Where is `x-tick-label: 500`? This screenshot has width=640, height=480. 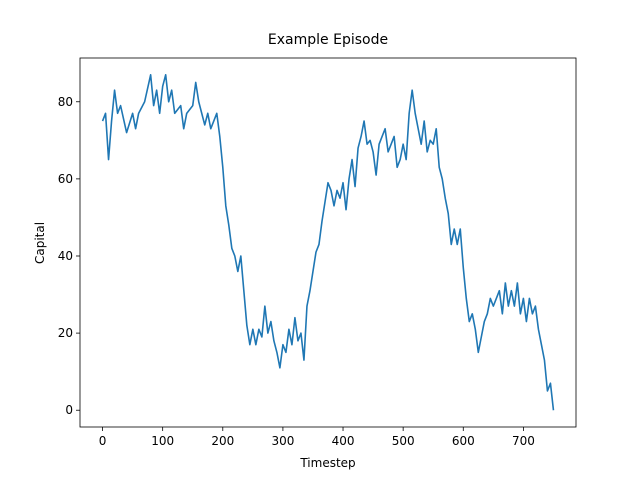 x-tick-label: 500 is located at coordinates (403, 441).